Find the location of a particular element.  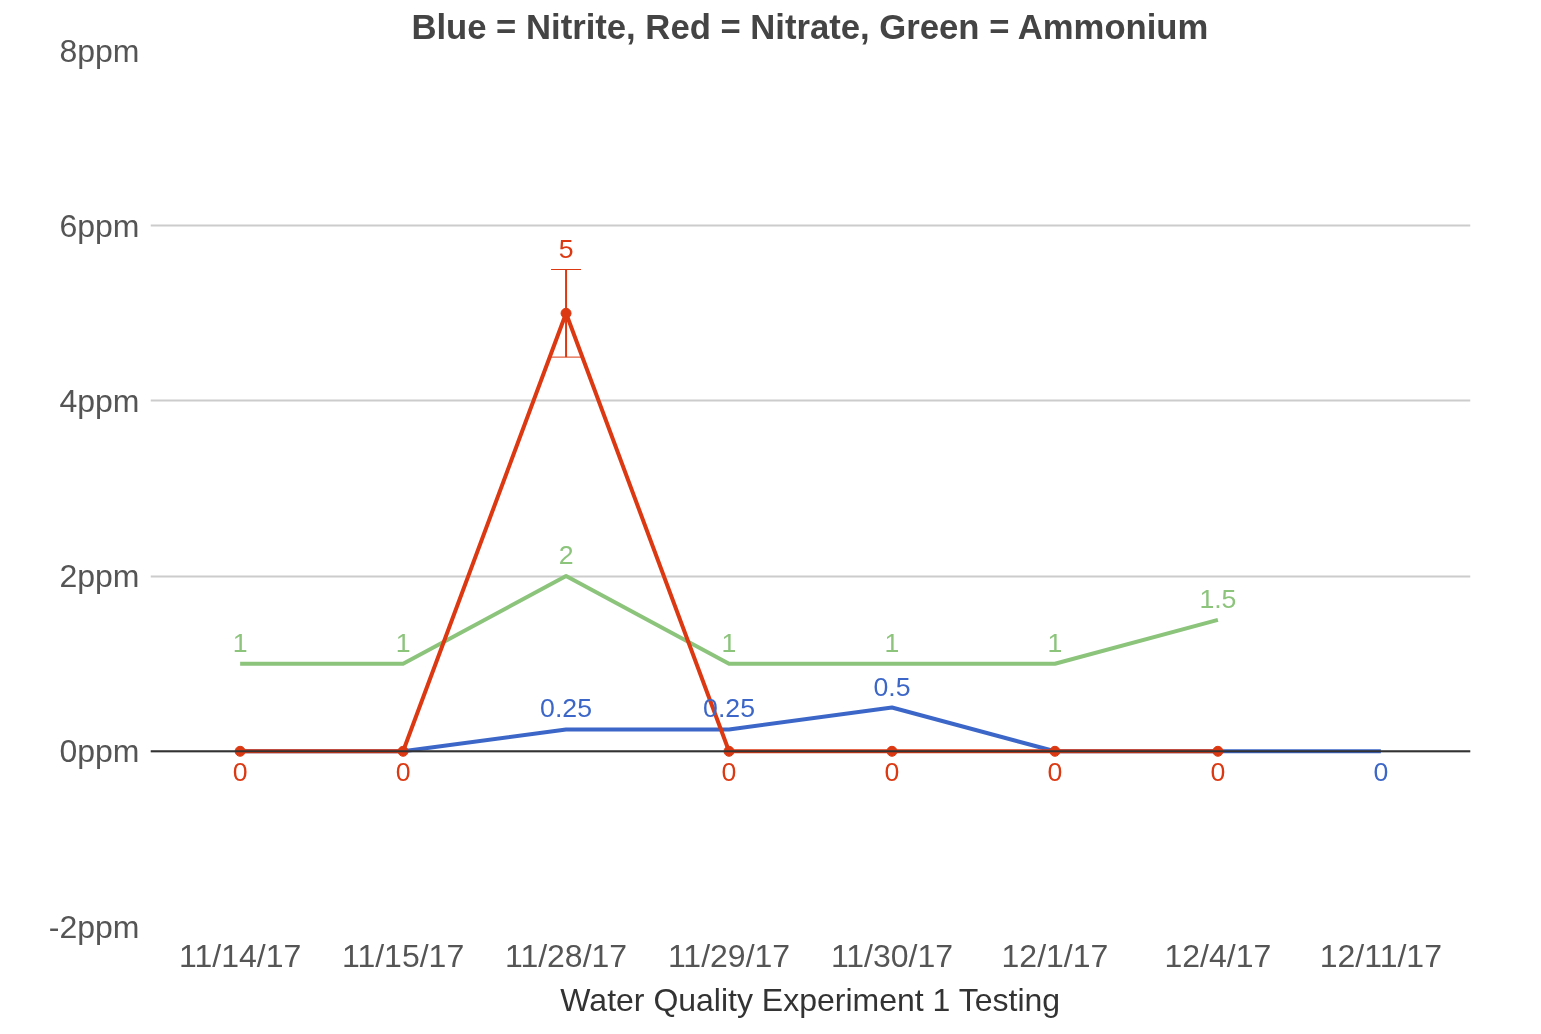

data-label: 0.25 is located at coordinates (566, 708).